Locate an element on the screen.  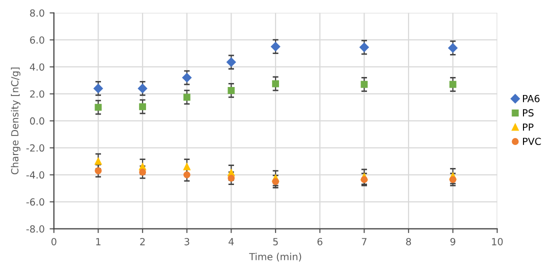
x-axis-title: Time (min) is located at coordinates (275, 257).